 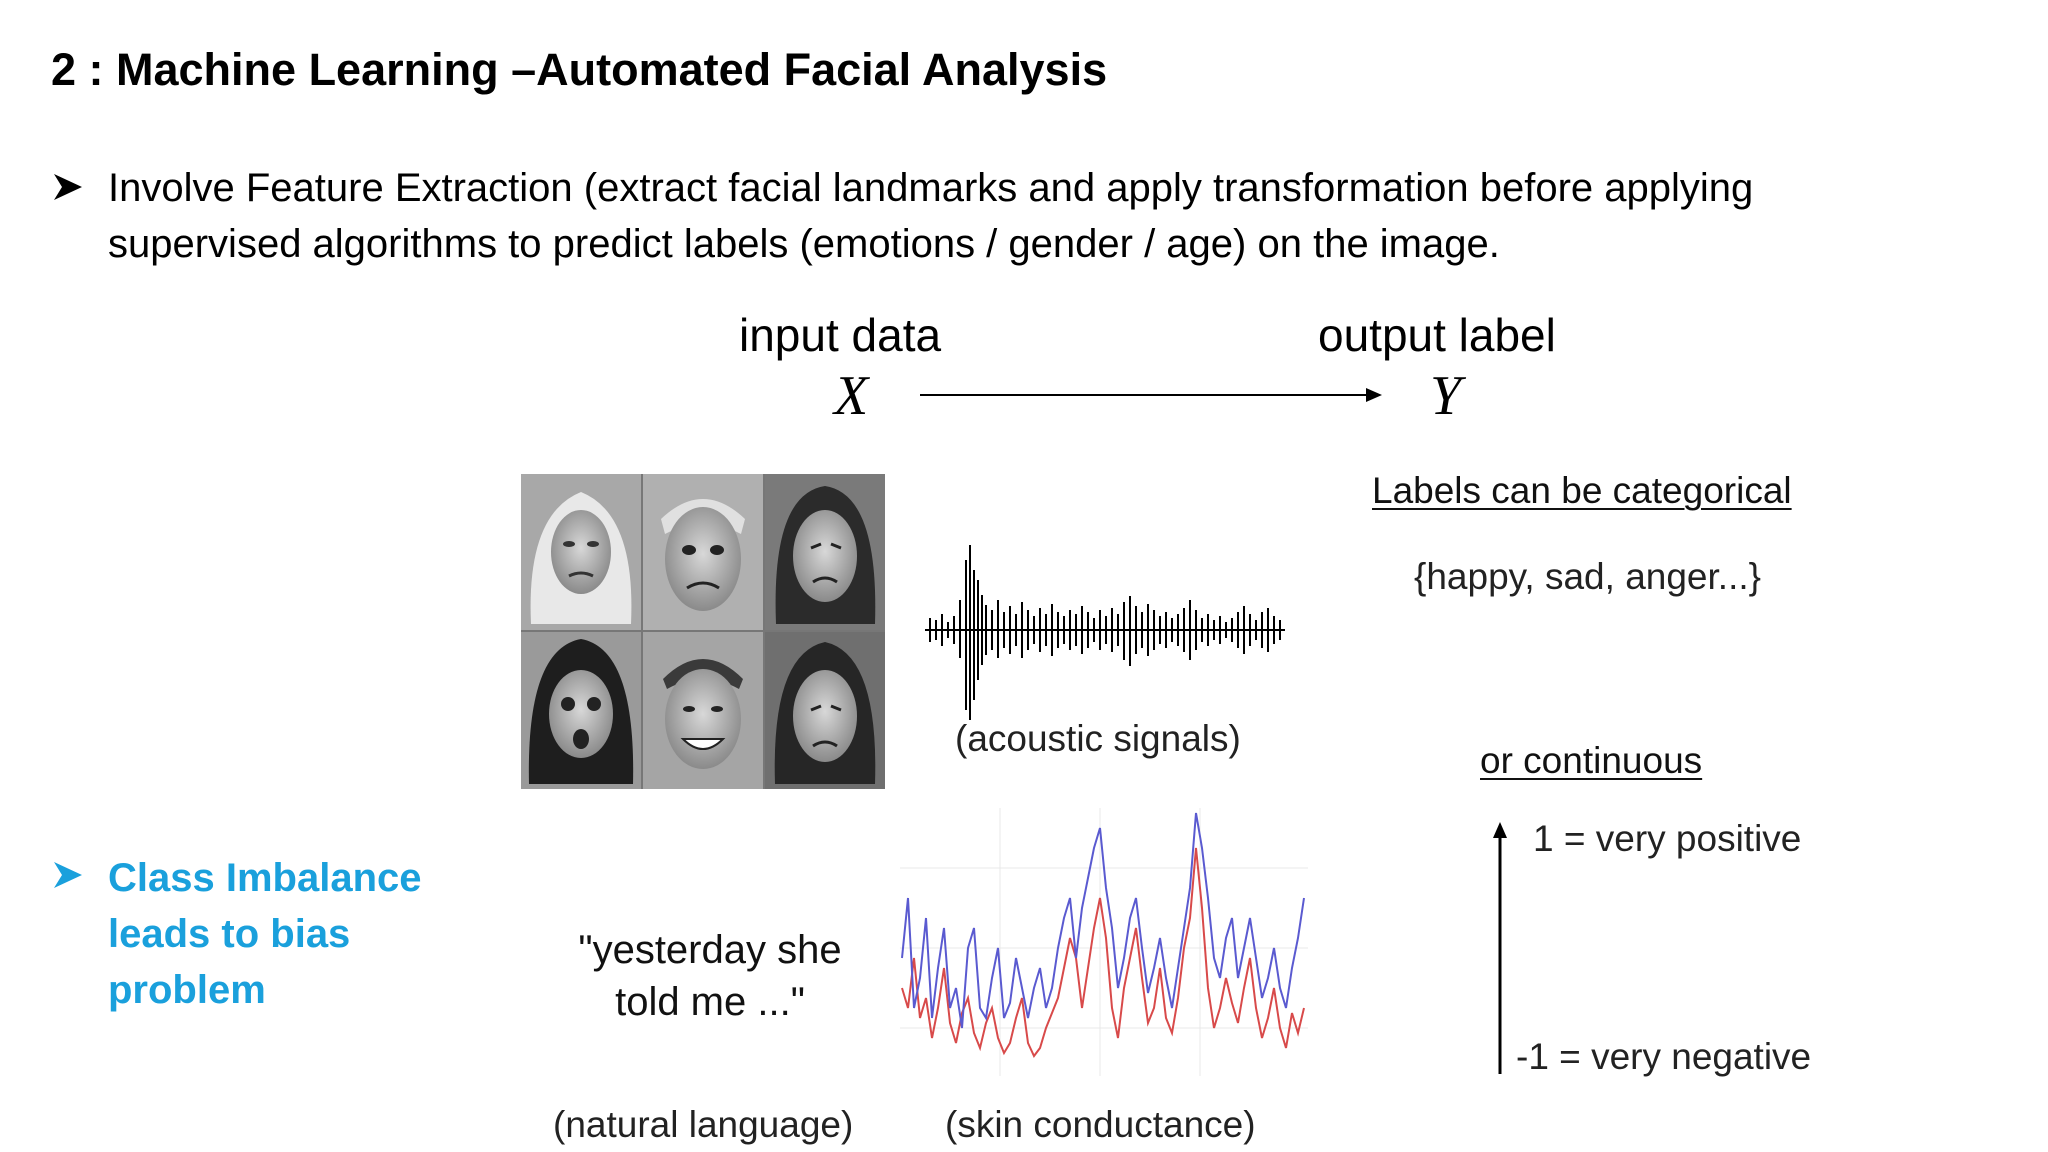 I want to click on output-var-y: Y, so click(x=1446, y=396).